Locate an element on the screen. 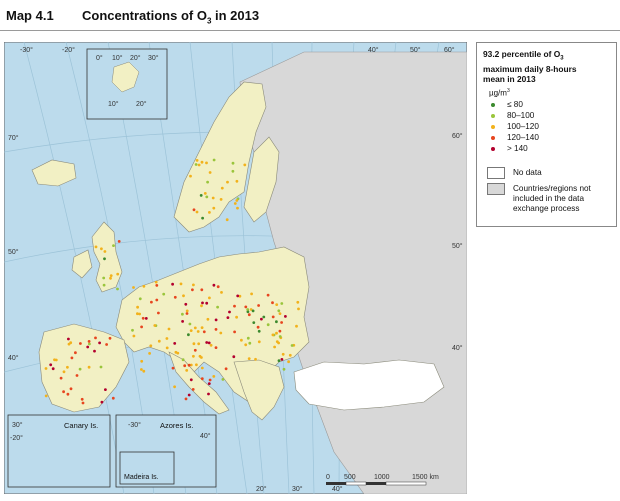 The width and height of the screenshot is (620, 501). lon-label-top: 50° is located at coordinates (415, 50).